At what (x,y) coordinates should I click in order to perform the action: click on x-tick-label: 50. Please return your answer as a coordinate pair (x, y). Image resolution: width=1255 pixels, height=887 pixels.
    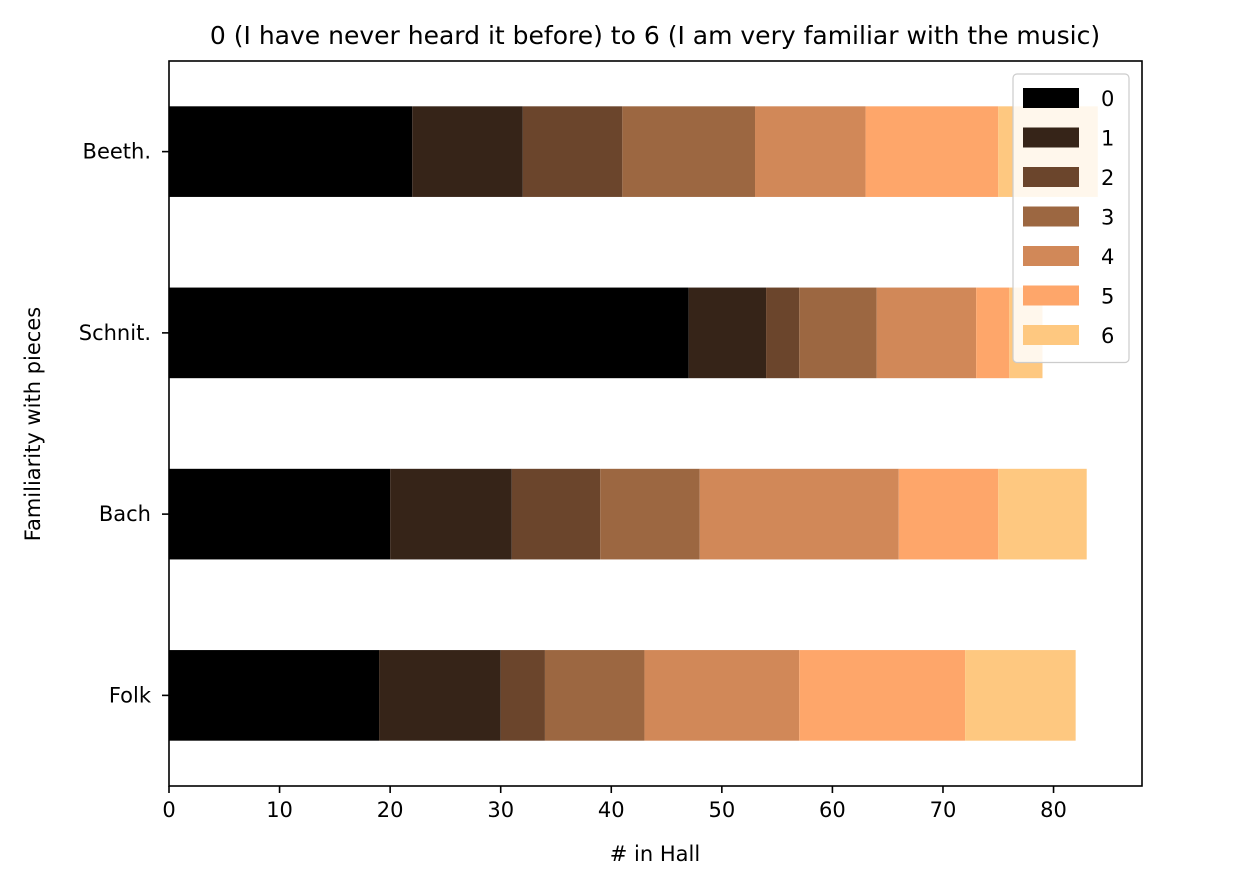
    Looking at the image, I should click on (721, 810).